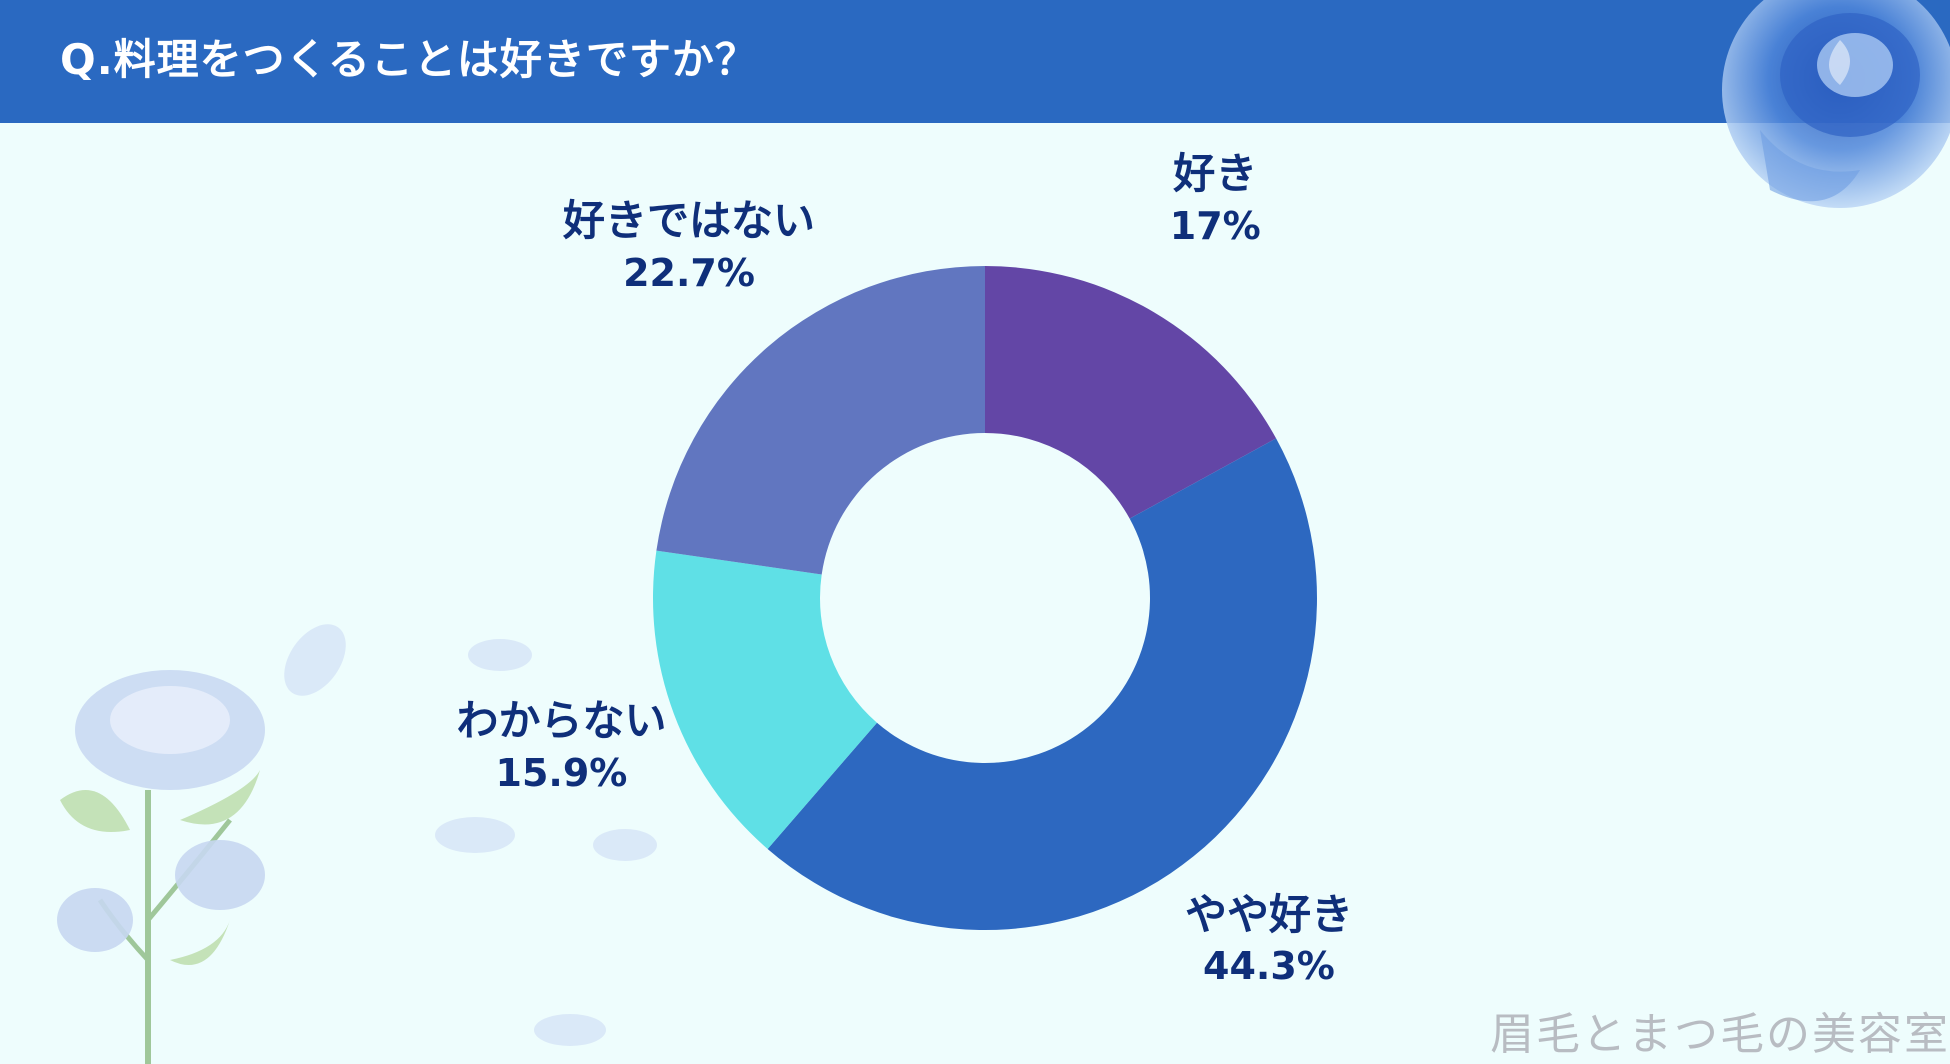 The width and height of the screenshot is (1950, 1064). Describe the element at coordinates (1836, 104) in the screenshot. I see `rose-decoration-icon` at that location.